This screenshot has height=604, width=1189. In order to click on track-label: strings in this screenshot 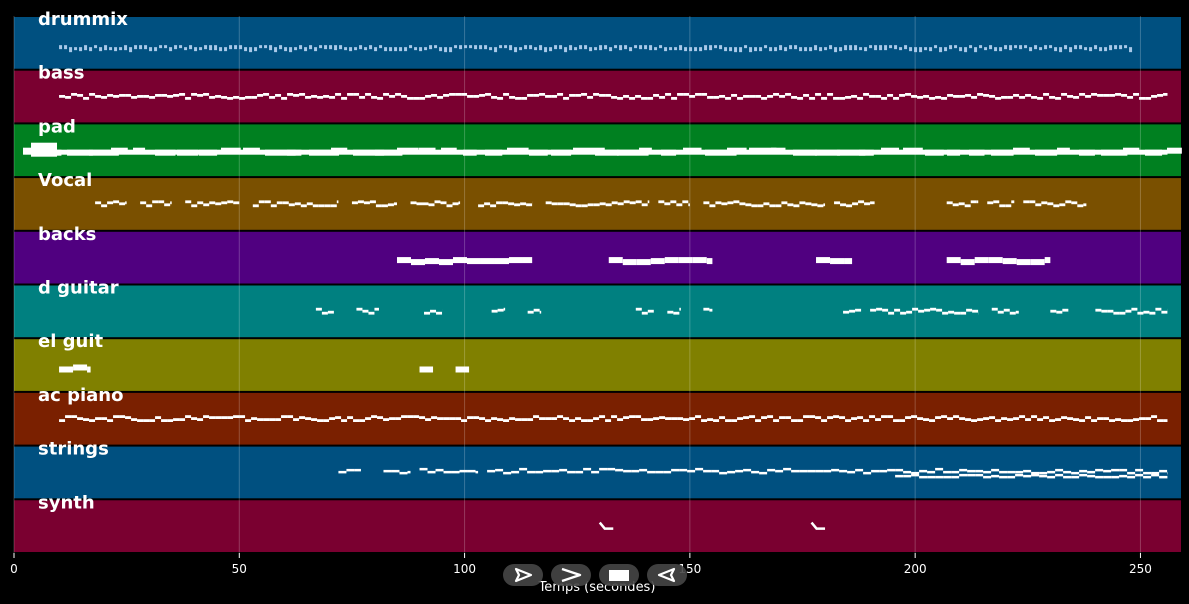, I will do `click(73, 449)`.